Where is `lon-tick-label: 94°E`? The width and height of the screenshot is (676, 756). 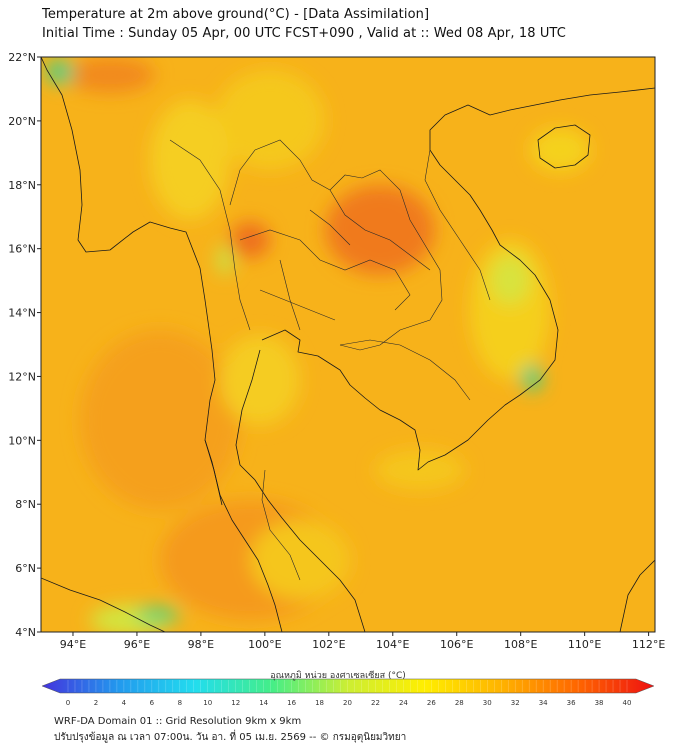 lon-tick-label: 94°E is located at coordinates (73, 644).